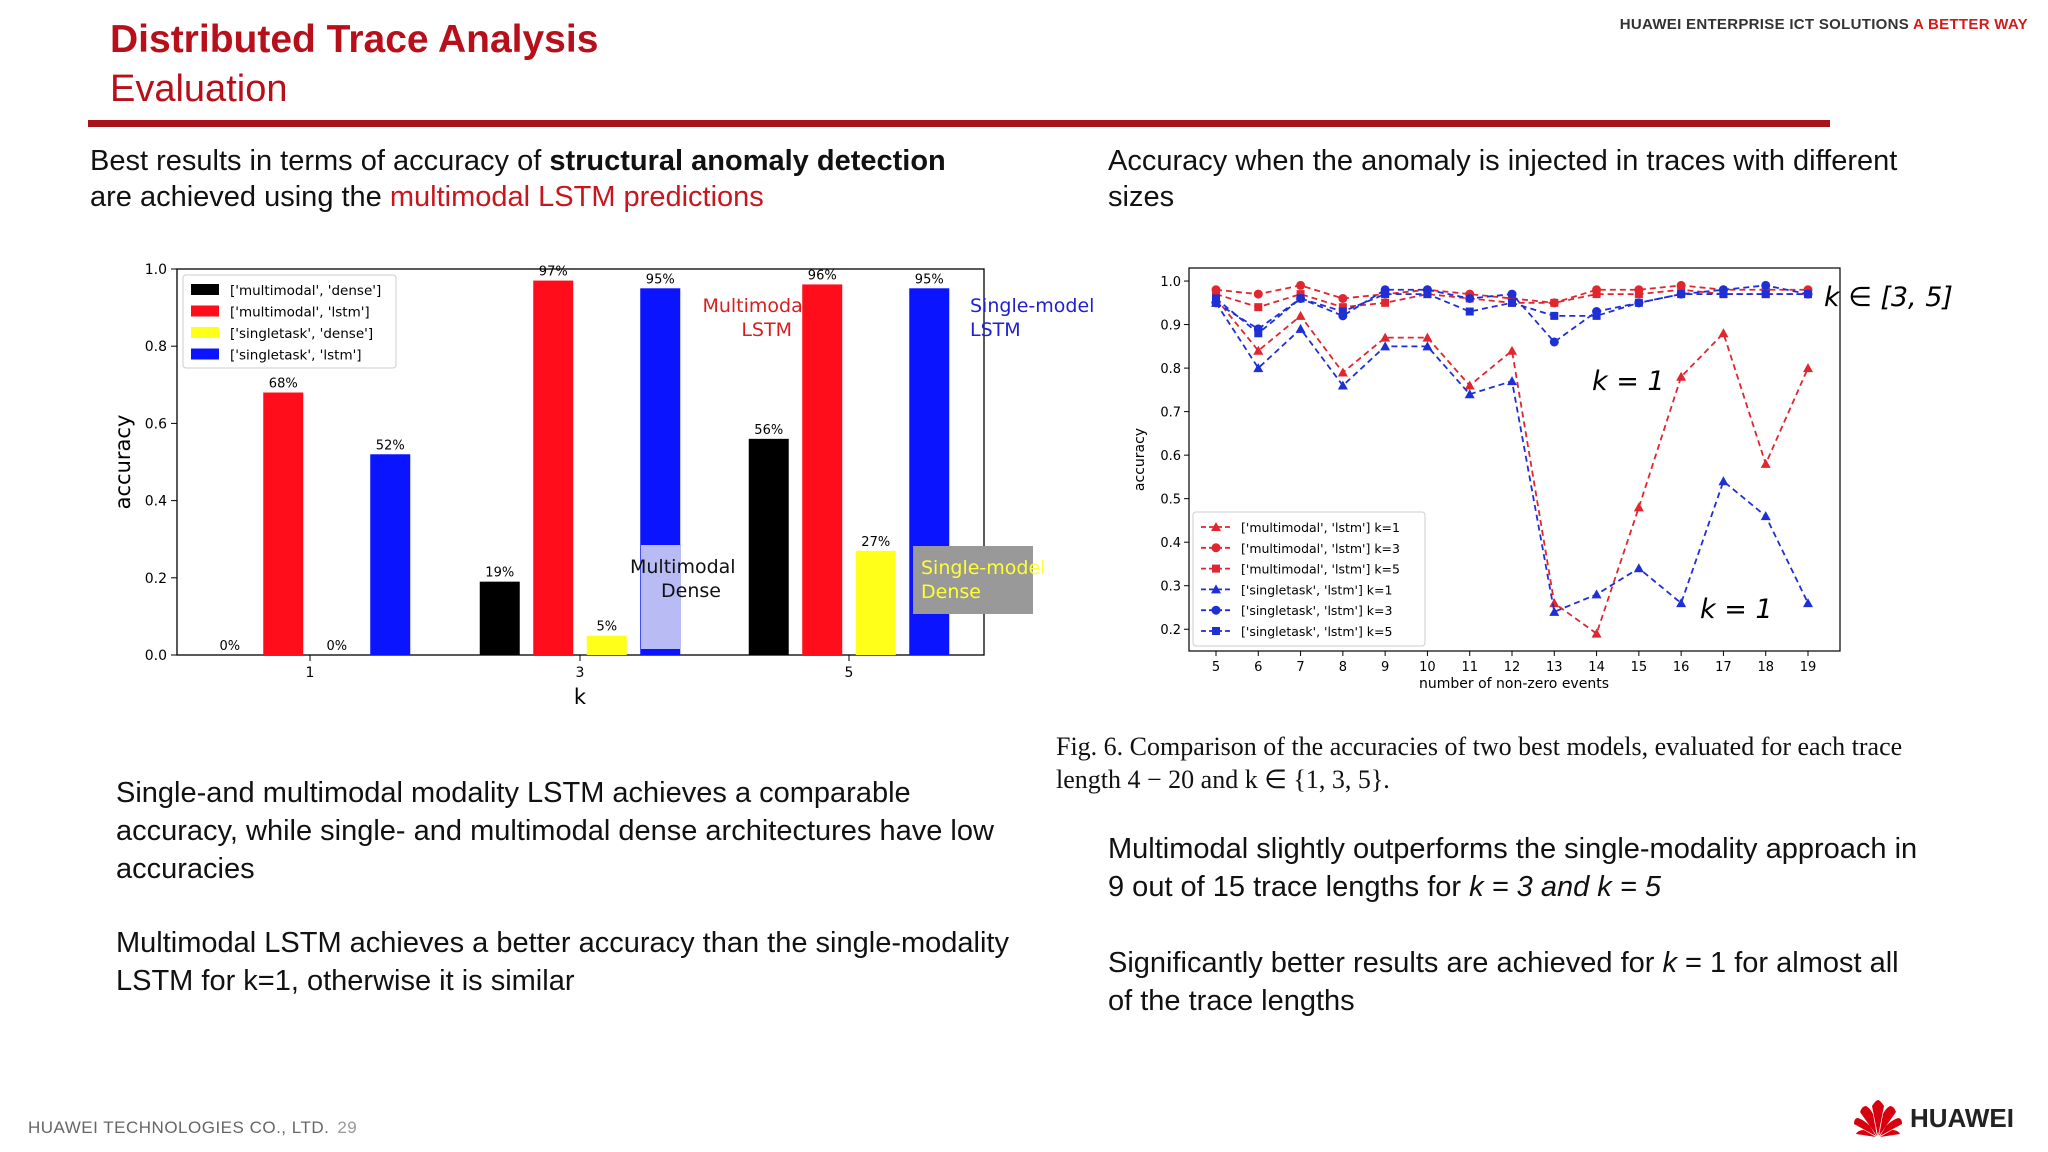 The height and width of the screenshot is (1152, 2048). I want to click on bar-annotation-single-model-lstm-line2: LSTM, so click(995, 330).